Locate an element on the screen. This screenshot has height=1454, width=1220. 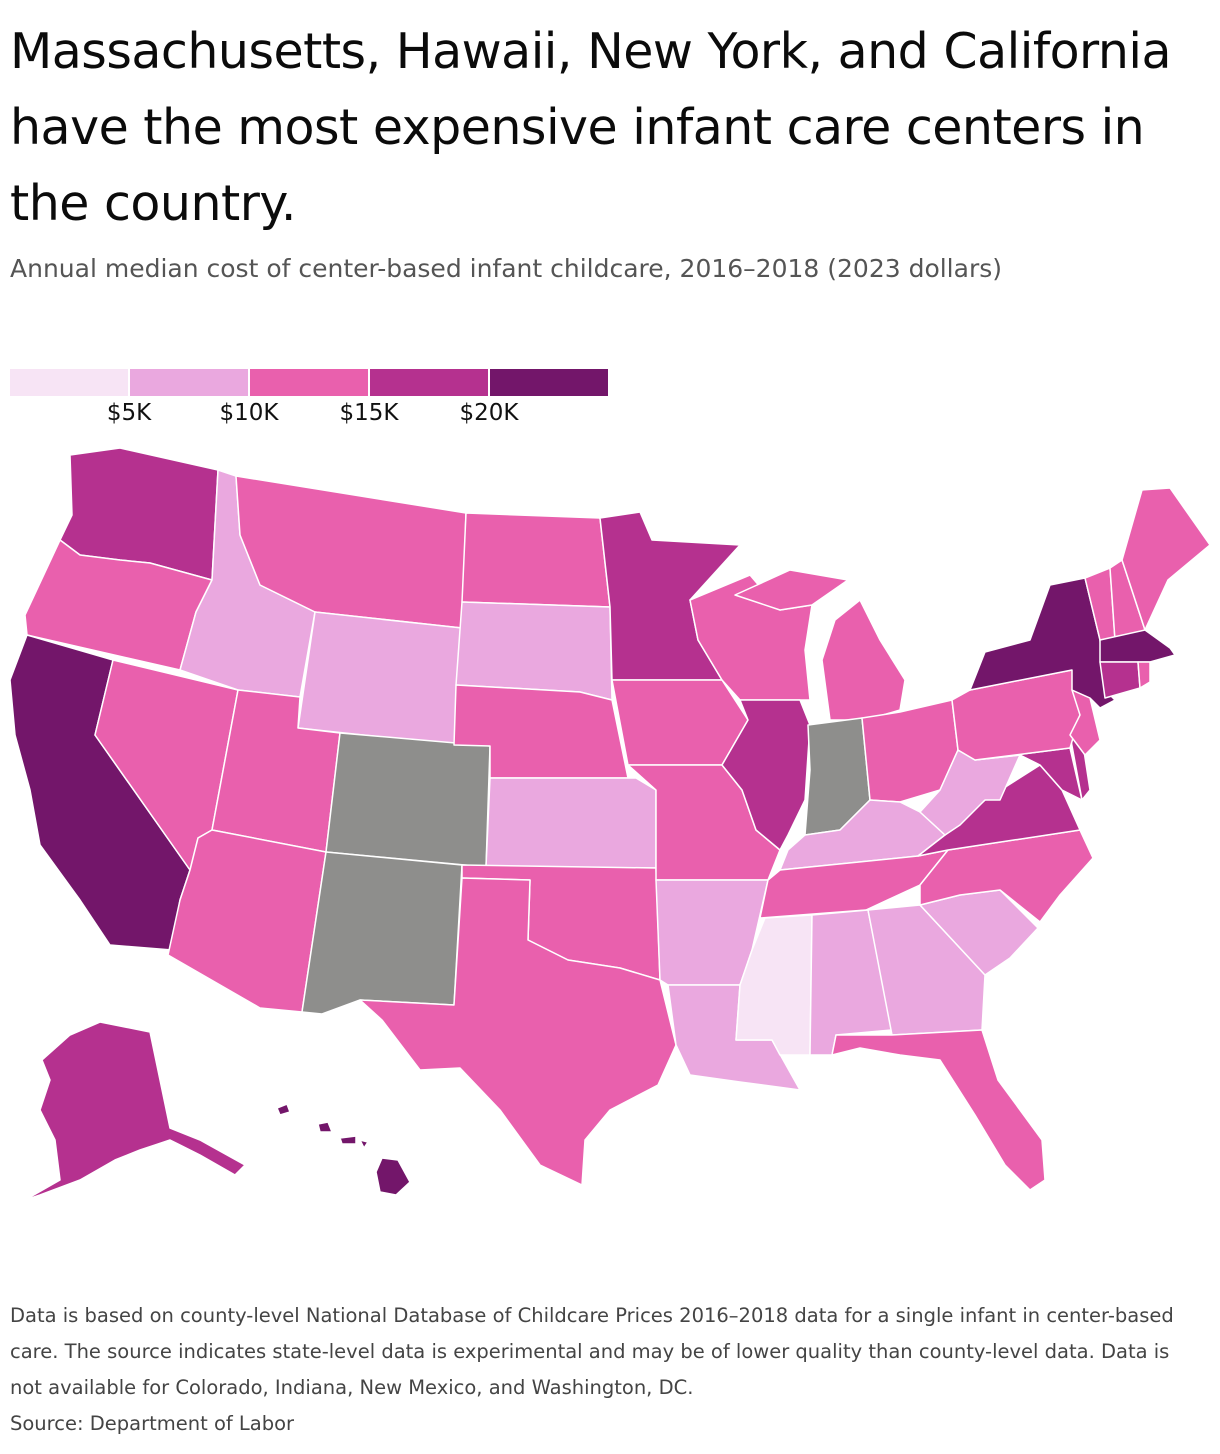
state-kansas is located at coordinates (571, 823).